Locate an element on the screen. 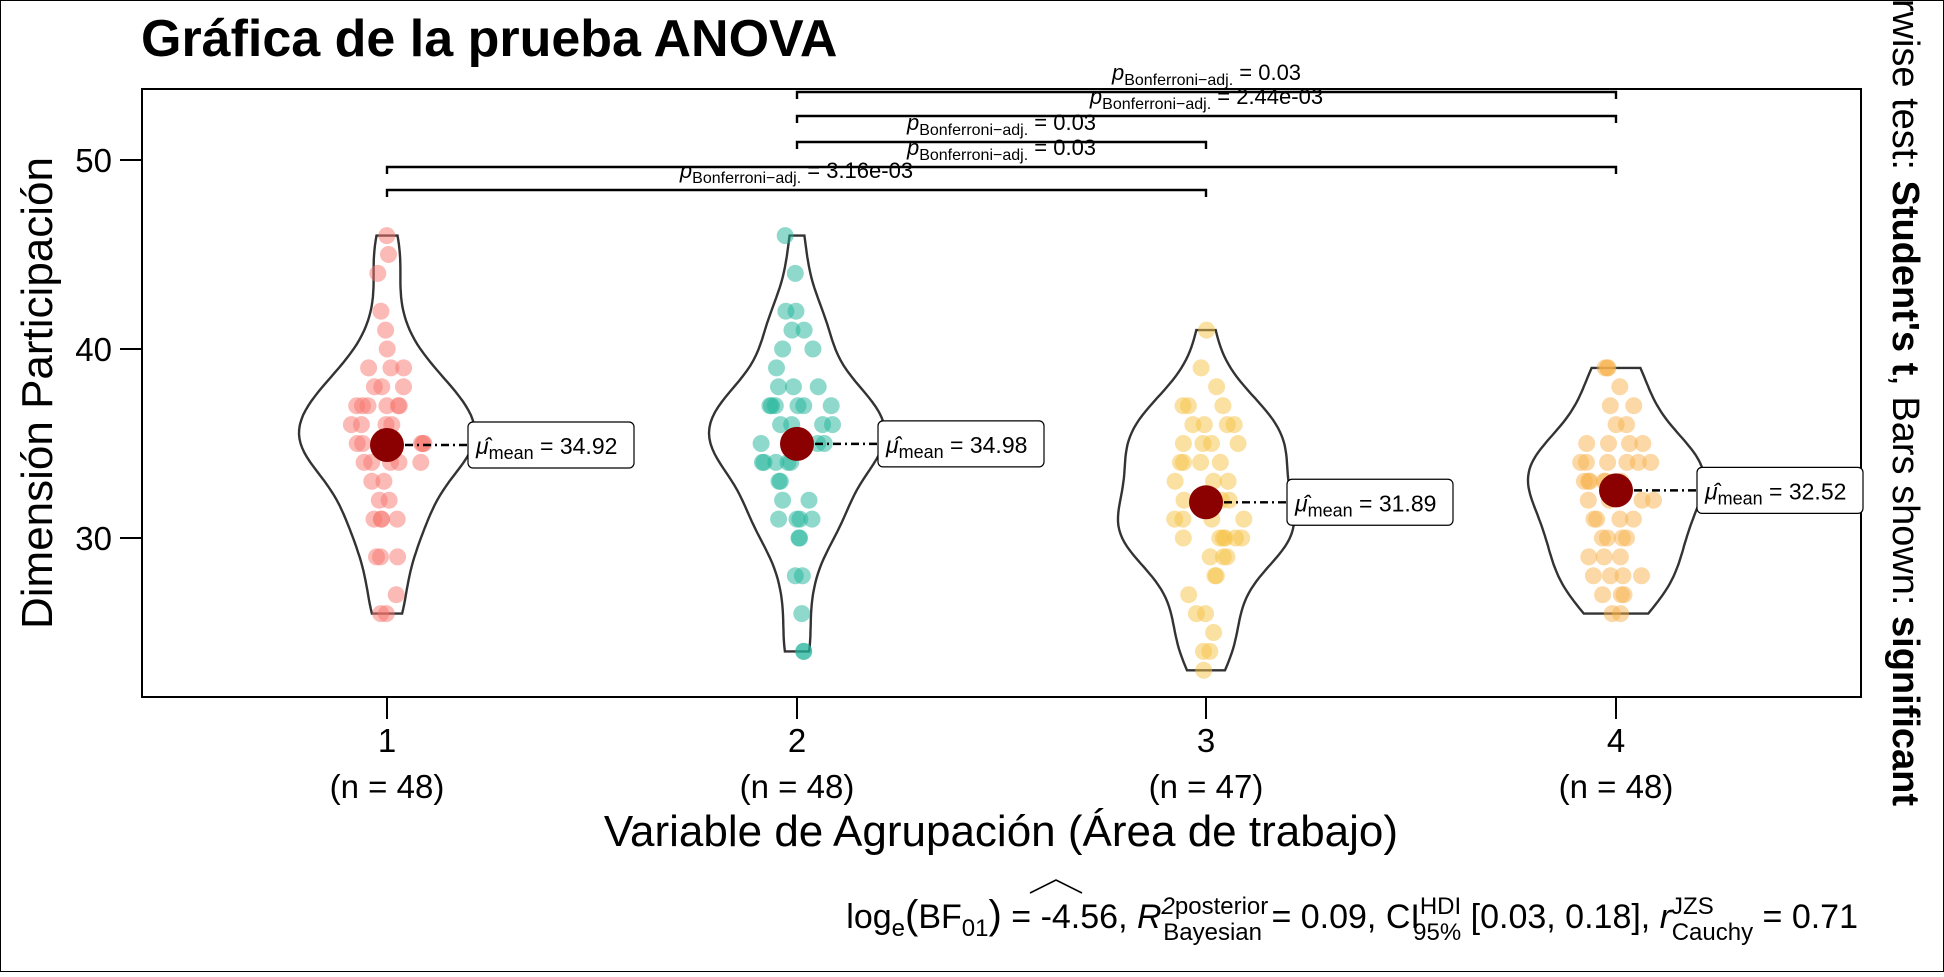  y-axis: 30 40 50 is located at coordinates (108, 349).